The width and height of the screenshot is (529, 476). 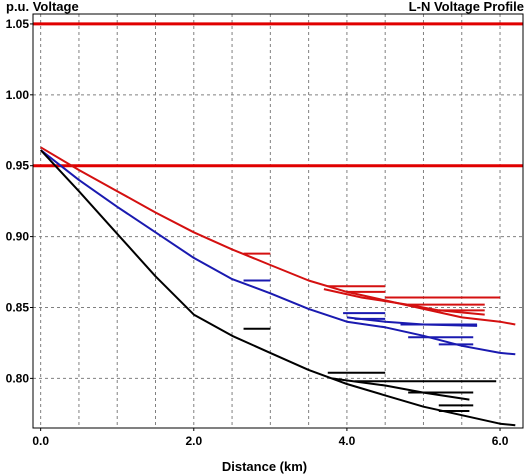 What do you see at coordinates (42, 7) in the screenshot?
I see `y-axis-label: p.u. Voltage` at bounding box center [42, 7].